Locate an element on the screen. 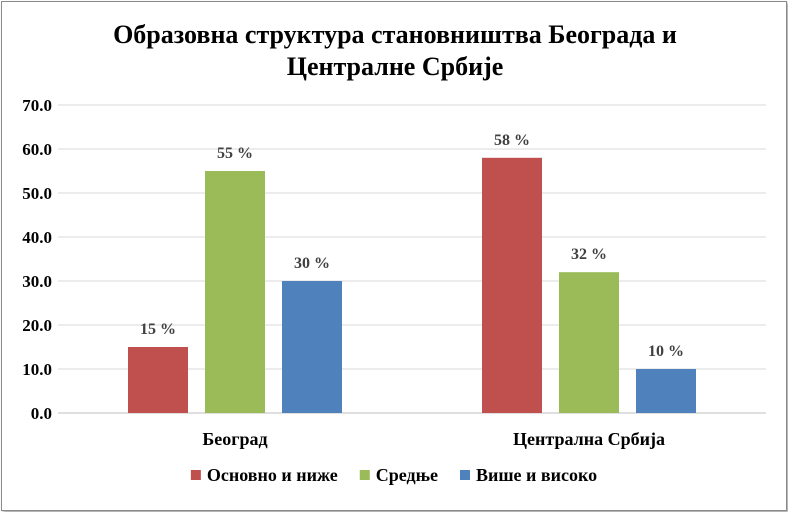 The image size is (788, 512). y-tick-label: 10.0 is located at coordinates (37, 369).